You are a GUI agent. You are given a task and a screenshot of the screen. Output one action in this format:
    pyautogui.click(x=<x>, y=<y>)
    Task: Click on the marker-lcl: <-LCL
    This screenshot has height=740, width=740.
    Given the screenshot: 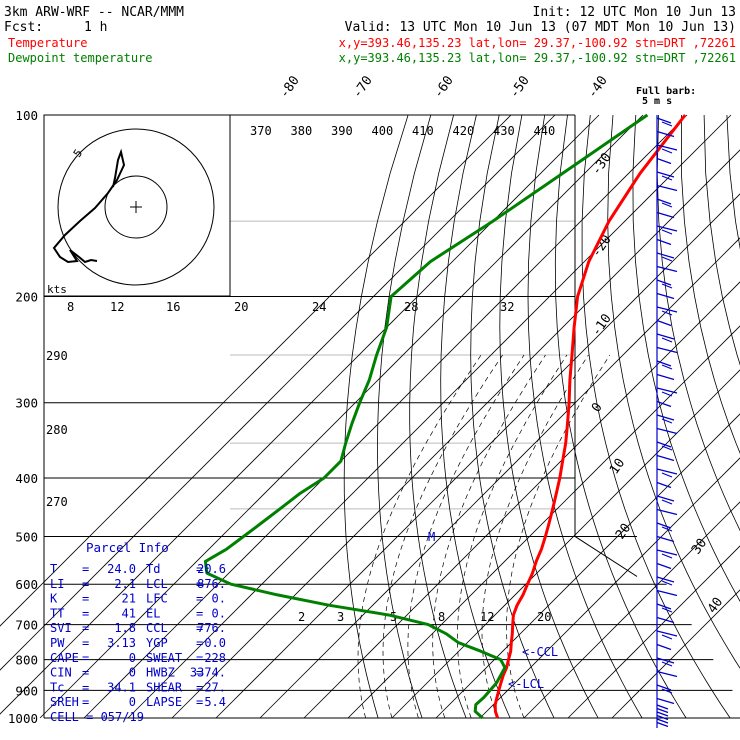 What is the action you would take?
    pyautogui.click(x=526, y=684)
    